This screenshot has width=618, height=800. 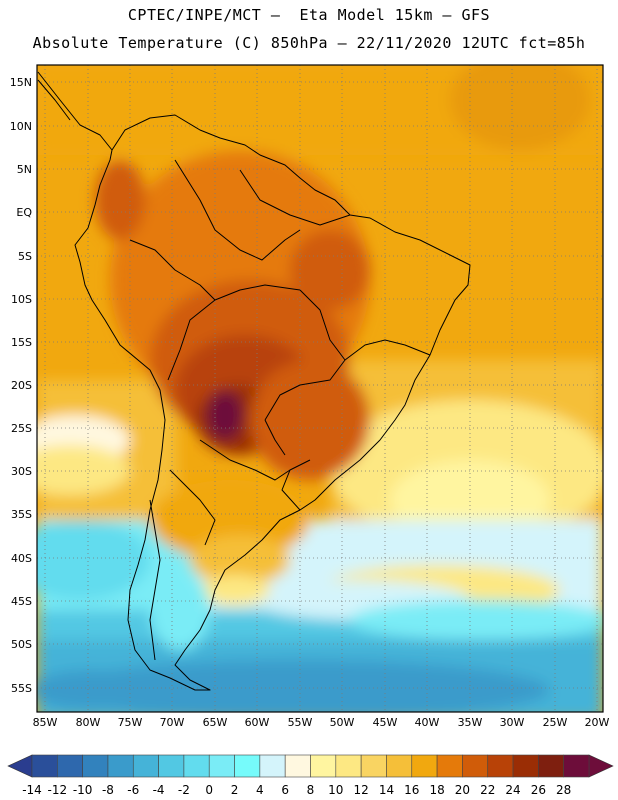 I want to click on colorbar-label: 16, so click(x=411, y=790).